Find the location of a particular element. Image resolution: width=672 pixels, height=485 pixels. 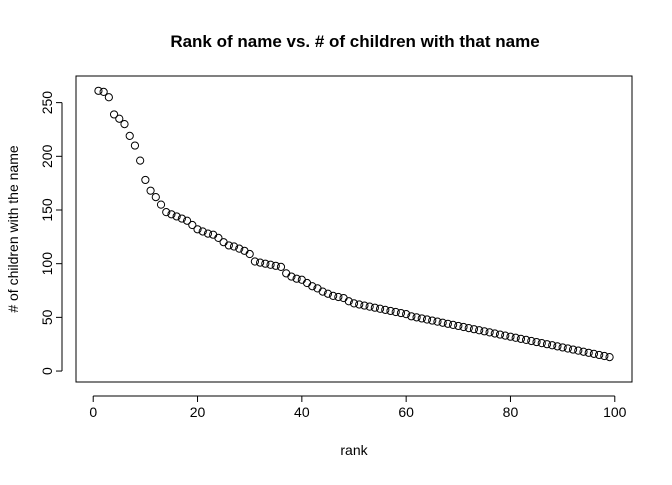

y-tick-label: 0 is located at coordinates (47, 371).